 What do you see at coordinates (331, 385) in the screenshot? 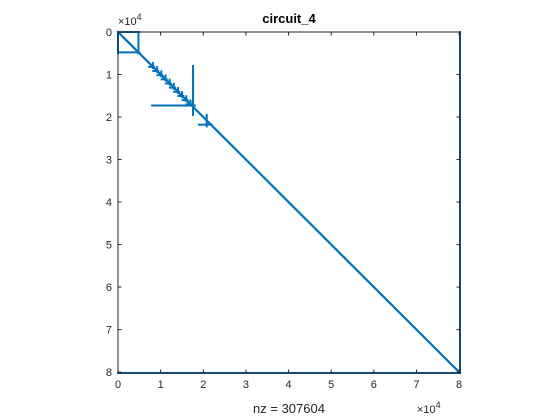
I see `x-tick-label: 5` at bounding box center [331, 385].